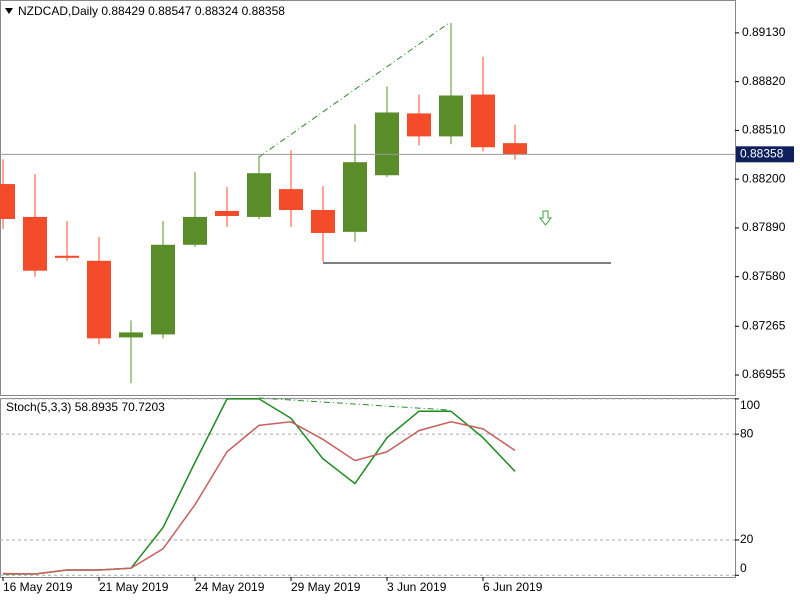 This screenshot has height=600, width=800. Describe the element at coordinates (38, 407) in the screenshot. I see `stoch-title: Stoch(5,3,3)` at that location.